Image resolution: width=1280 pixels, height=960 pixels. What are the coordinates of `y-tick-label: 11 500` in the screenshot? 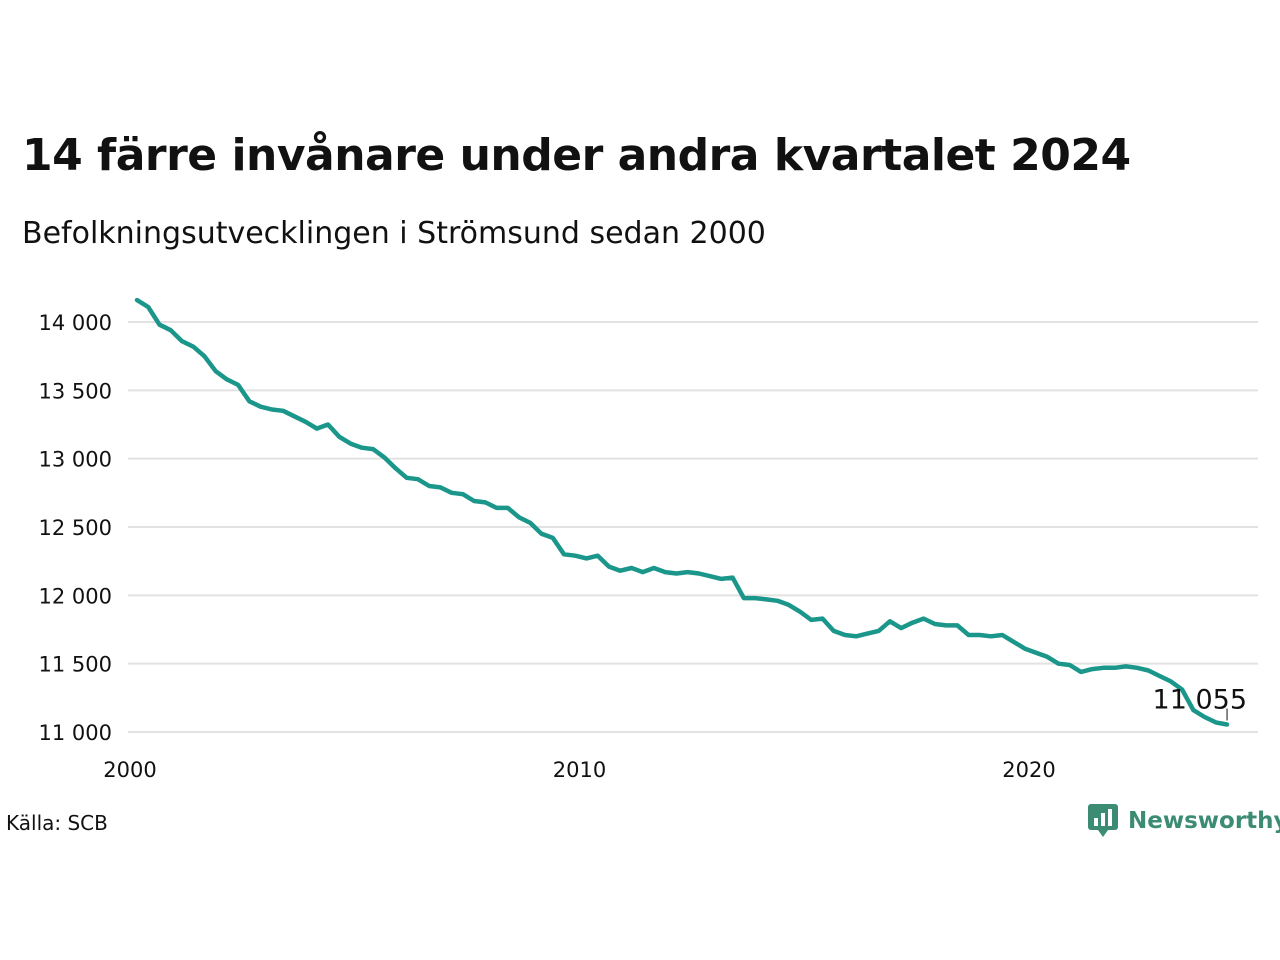 It's located at (75, 665).